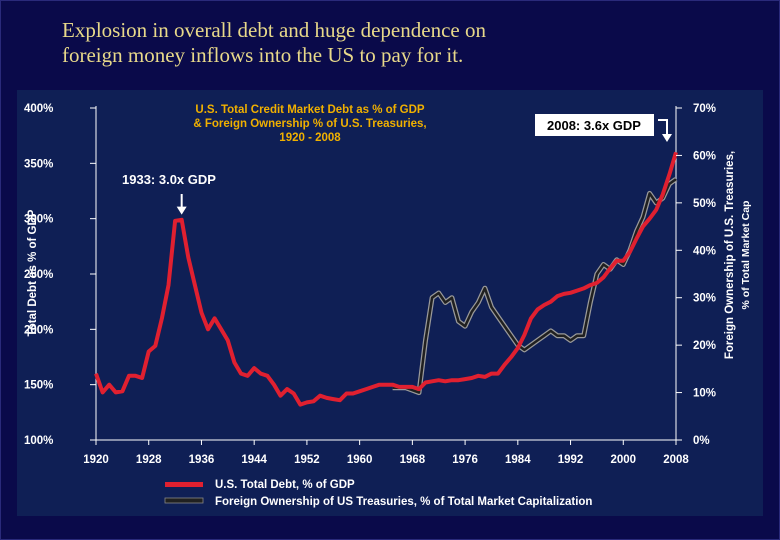 This screenshot has width=780, height=540. I want to click on y-left-tick-label: 150%, so click(38, 386).